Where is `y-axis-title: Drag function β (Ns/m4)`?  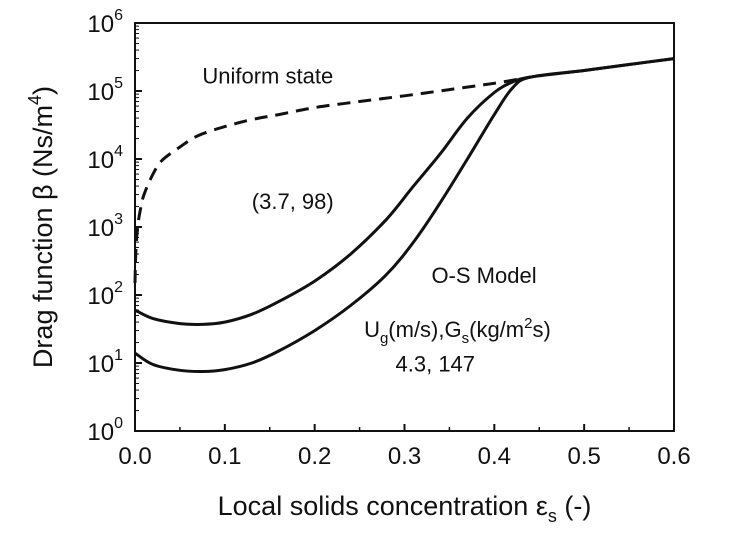
y-axis-title: Drag function β (Ns/m4) is located at coordinates (41, 227).